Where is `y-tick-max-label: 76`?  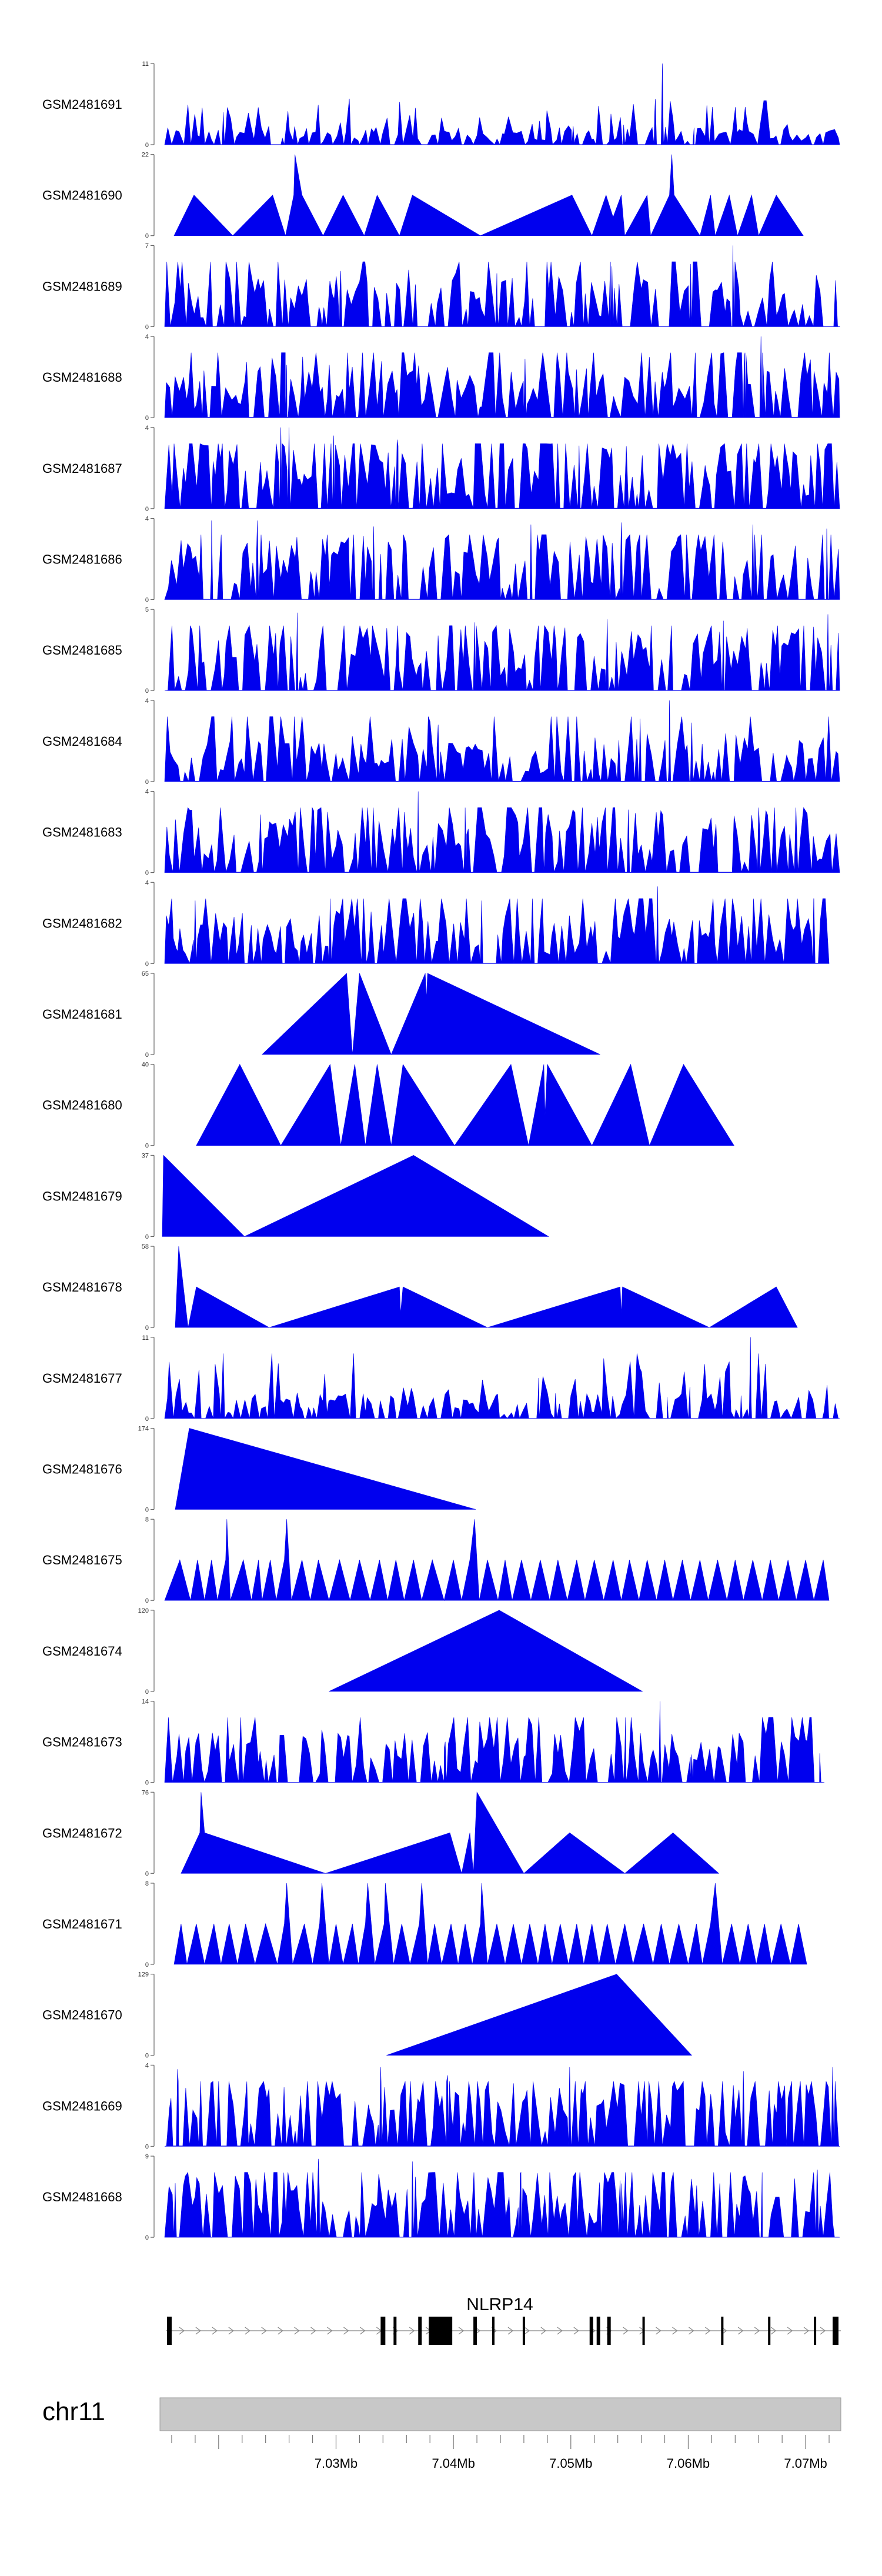 y-tick-max-label: 76 is located at coordinates (145, 1792).